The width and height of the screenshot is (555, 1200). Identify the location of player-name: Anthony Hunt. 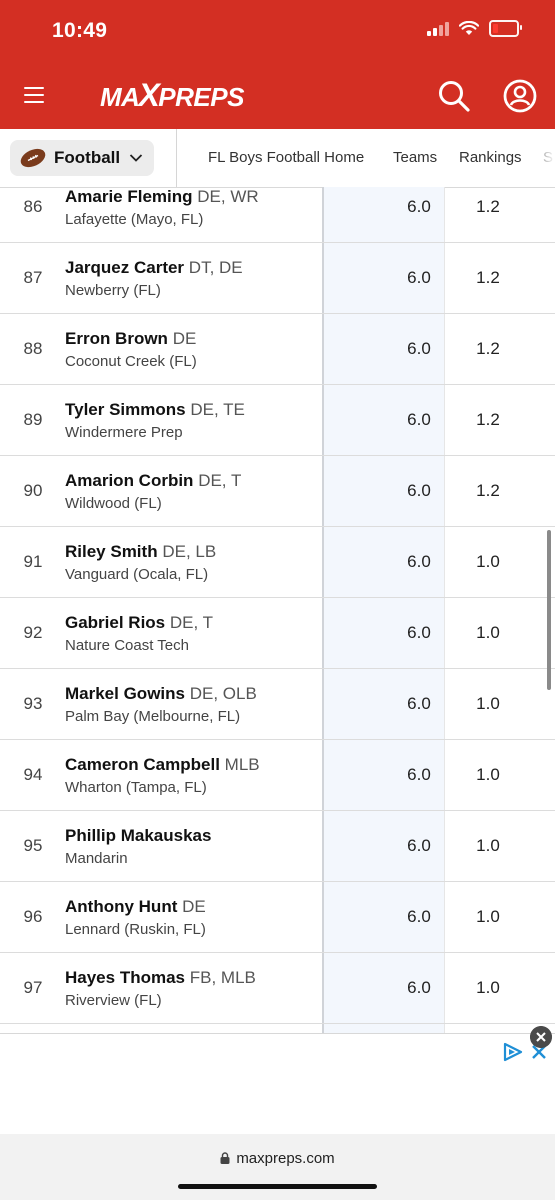
(121, 906).